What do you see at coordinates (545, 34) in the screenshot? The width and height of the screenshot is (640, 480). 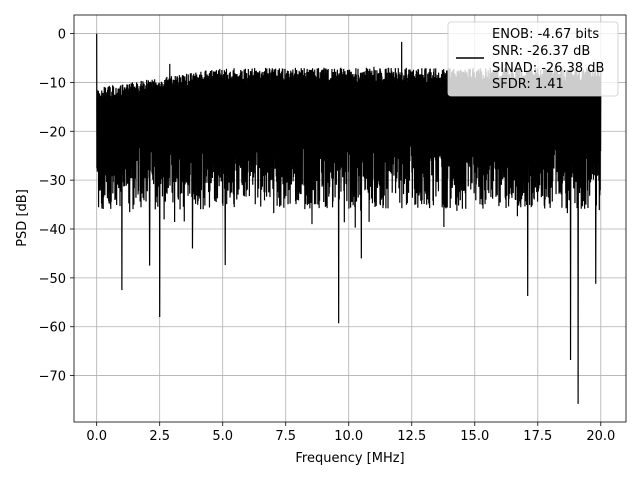 I see `legend-line-enob: ENOB: -4.67 bits` at bounding box center [545, 34].